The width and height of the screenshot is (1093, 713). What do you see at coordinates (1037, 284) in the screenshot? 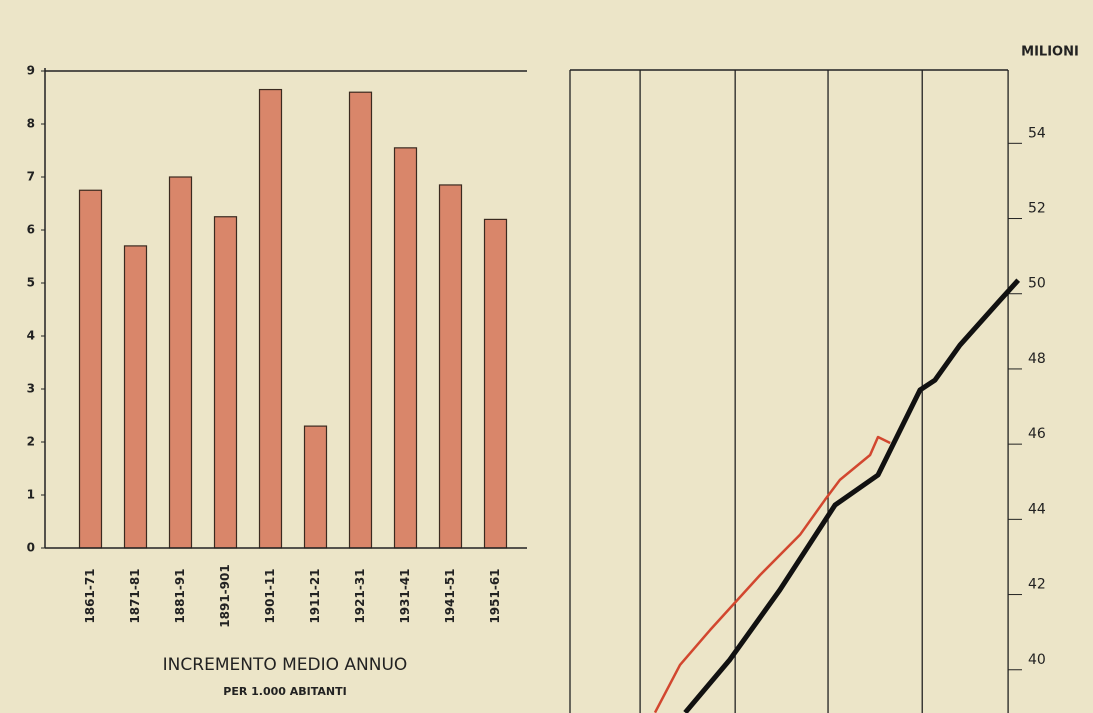
I see `y-tick-label: 50` at bounding box center [1037, 284].